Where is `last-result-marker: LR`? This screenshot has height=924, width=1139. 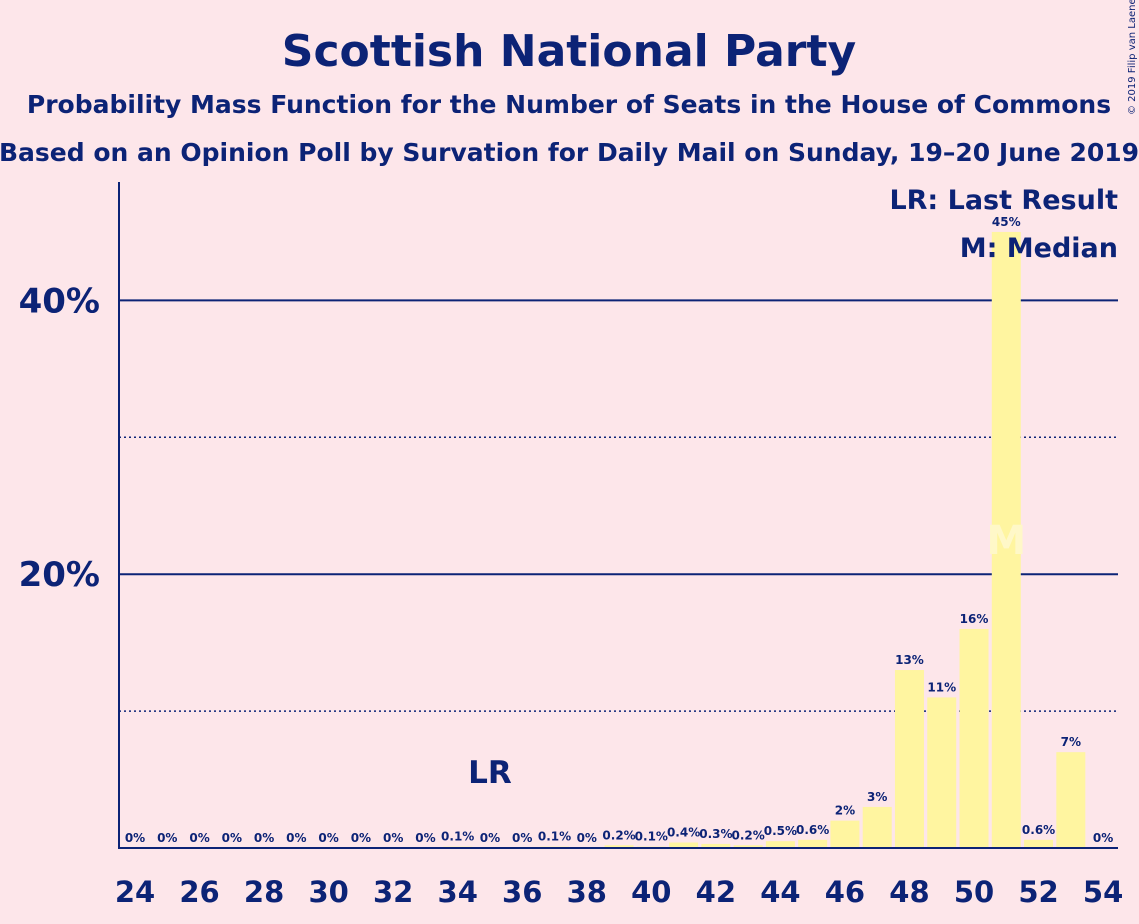 last-result-marker: LR is located at coordinates (490, 773).